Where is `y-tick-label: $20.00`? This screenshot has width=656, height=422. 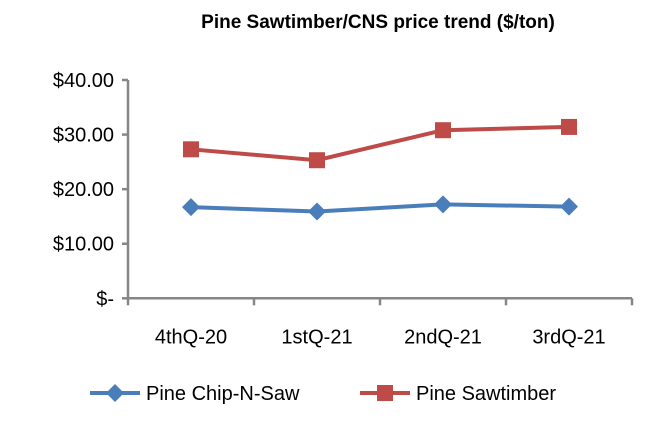 y-tick-label: $20.00 is located at coordinates (83, 190).